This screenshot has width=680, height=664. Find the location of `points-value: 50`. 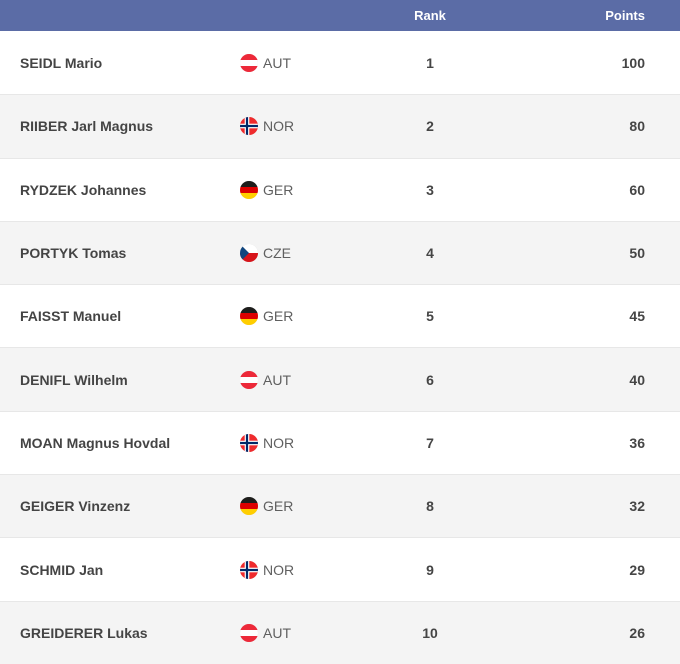

points-value: 50 is located at coordinates (637, 253).